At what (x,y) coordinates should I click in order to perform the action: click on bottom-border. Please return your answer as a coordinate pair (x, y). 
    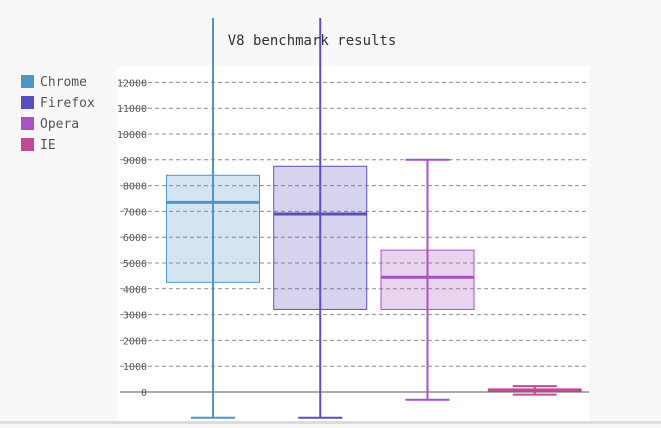
    Looking at the image, I should click on (330, 422).